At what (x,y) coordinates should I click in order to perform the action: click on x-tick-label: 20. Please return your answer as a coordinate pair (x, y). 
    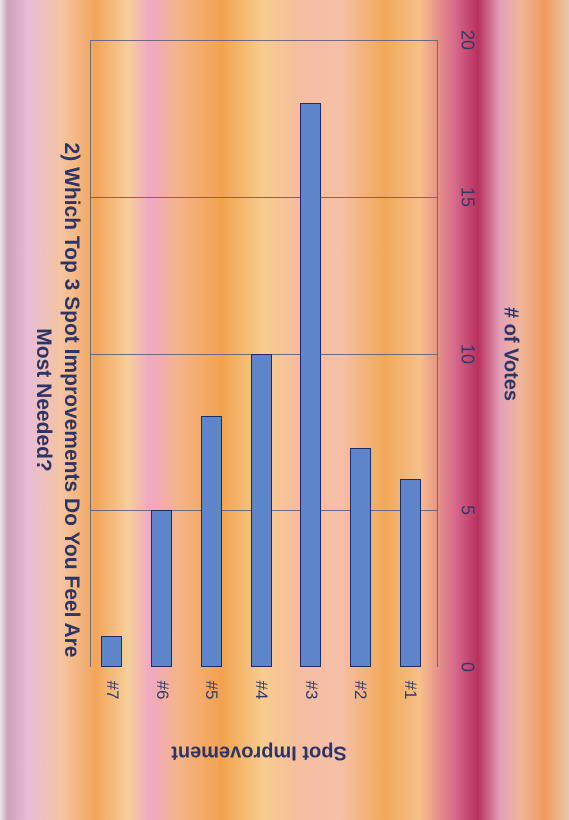
    Looking at the image, I should click on (467, 40).